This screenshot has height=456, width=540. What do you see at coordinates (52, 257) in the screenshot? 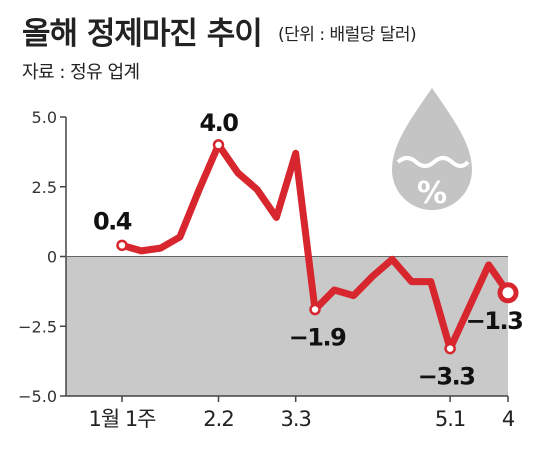
I see `y-tick-label: 0` at bounding box center [52, 257].